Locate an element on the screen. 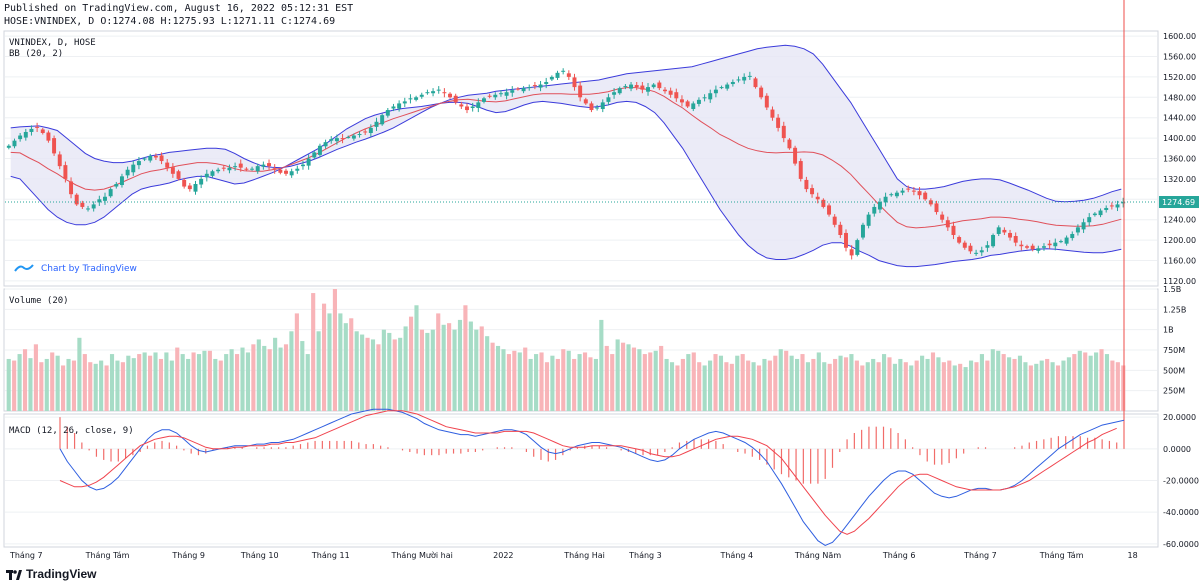  macd-axis: 20.0000 0.0000 -20.0000 -40.0000 -60.0000 is located at coordinates (1181, 481).